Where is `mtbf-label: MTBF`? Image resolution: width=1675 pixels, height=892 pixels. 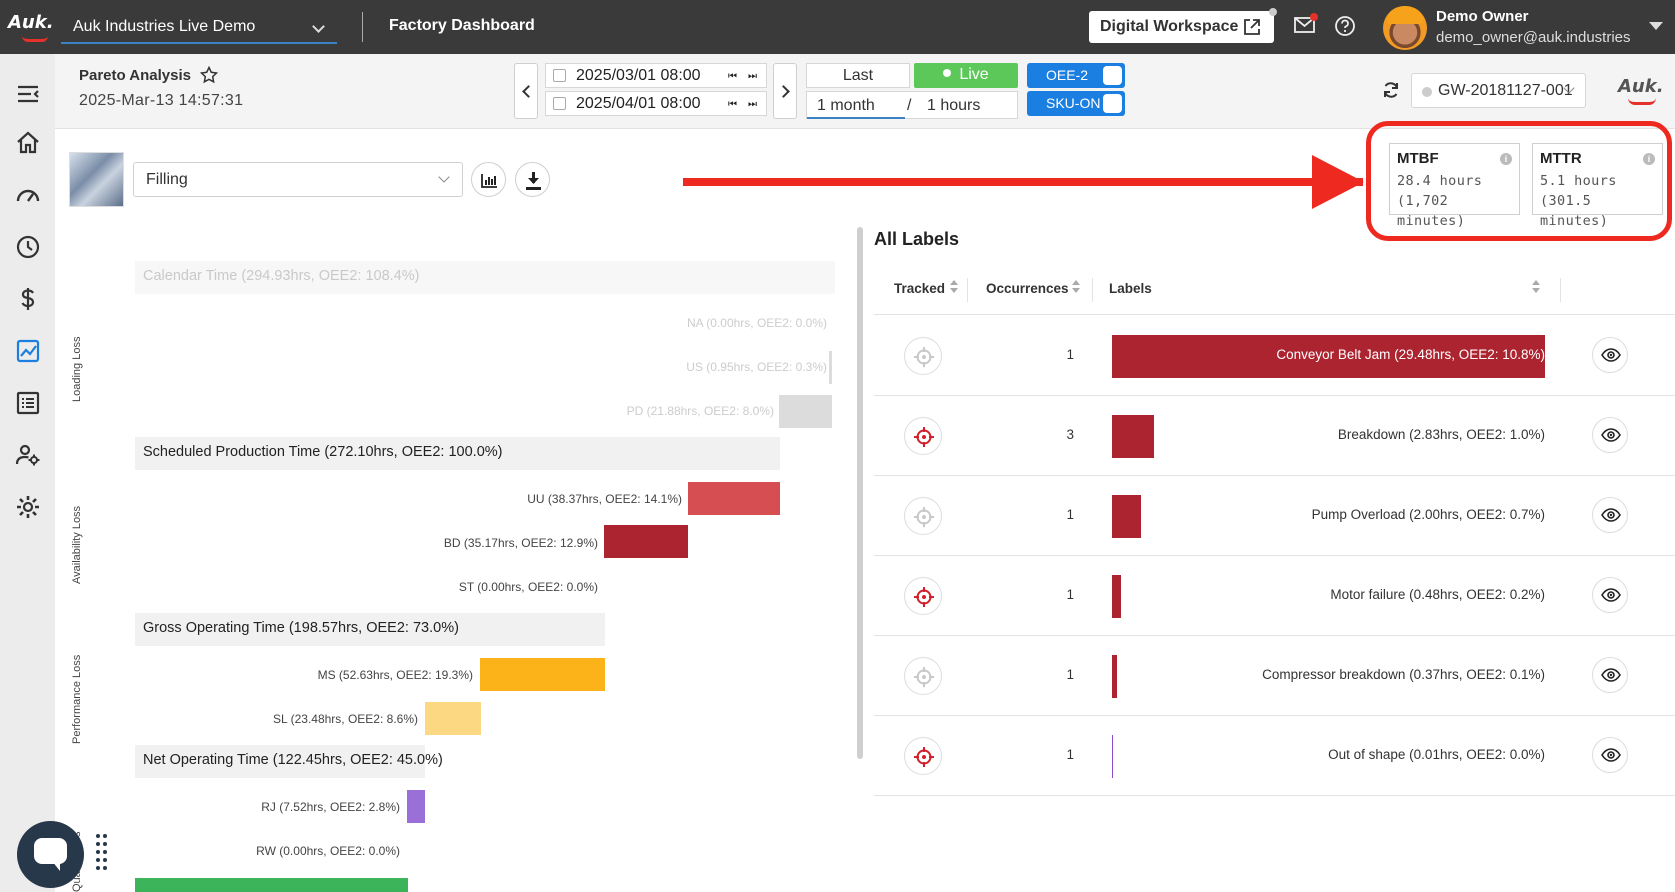
mtbf-label: MTBF is located at coordinates (1418, 158).